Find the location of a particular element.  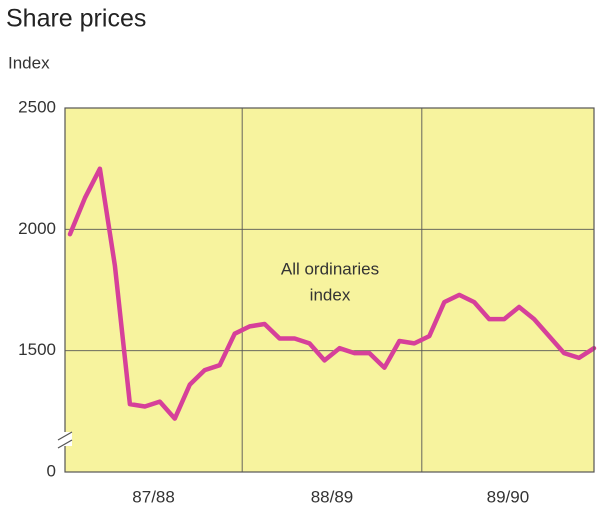

x-tick-label: 87/88 is located at coordinates (153, 496).